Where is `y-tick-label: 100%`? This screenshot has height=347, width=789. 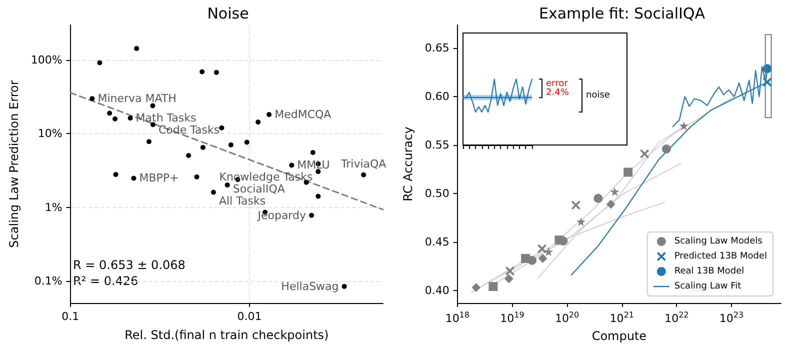
y-tick-label: 100% is located at coordinates (46, 60).